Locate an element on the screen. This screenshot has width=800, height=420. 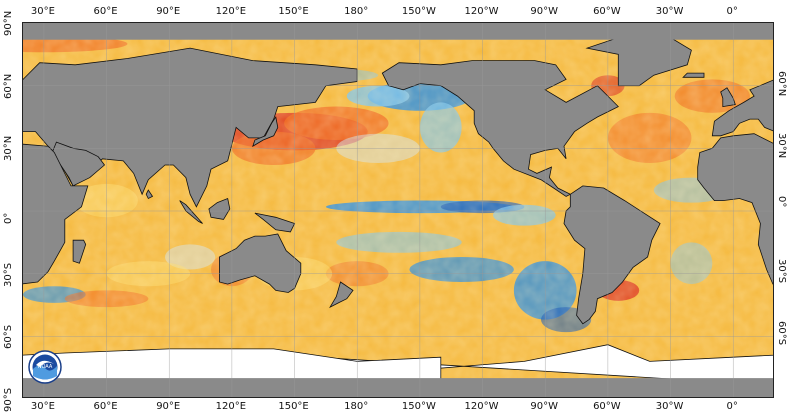
land-north-america is located at coordinates (500, 128).